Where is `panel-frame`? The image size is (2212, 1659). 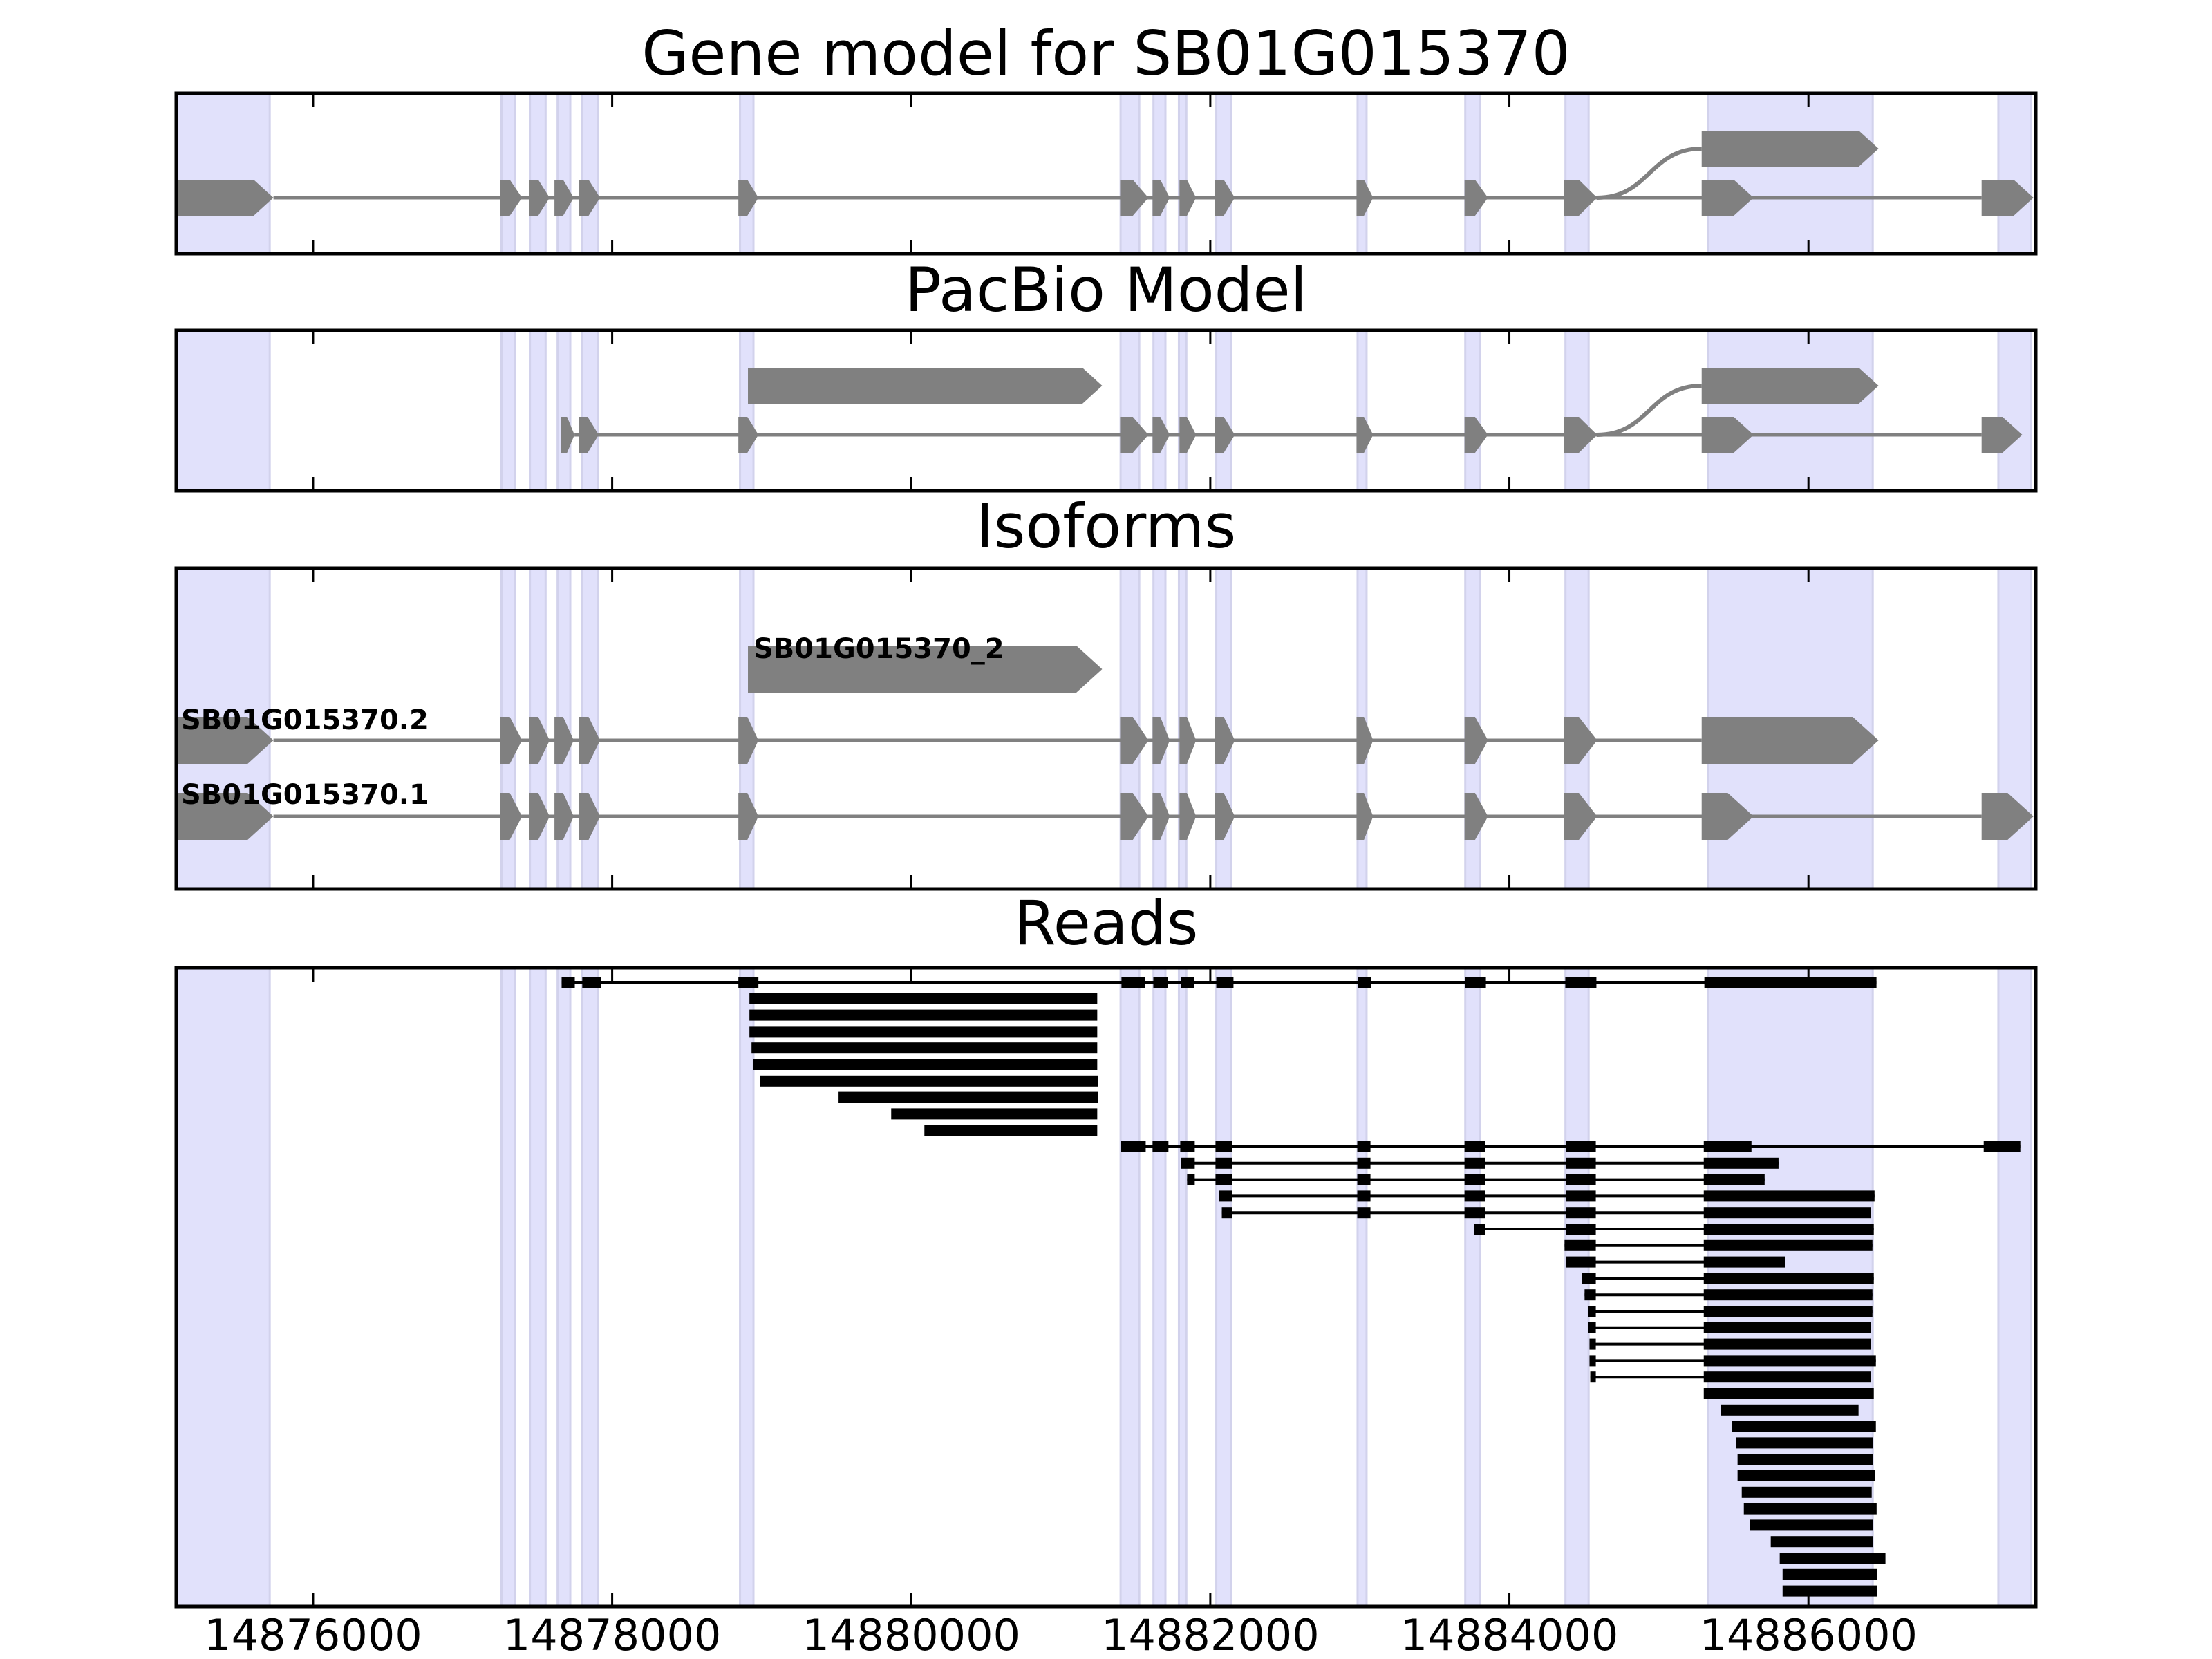
panel-frame is located at coordinates (1106, 174).